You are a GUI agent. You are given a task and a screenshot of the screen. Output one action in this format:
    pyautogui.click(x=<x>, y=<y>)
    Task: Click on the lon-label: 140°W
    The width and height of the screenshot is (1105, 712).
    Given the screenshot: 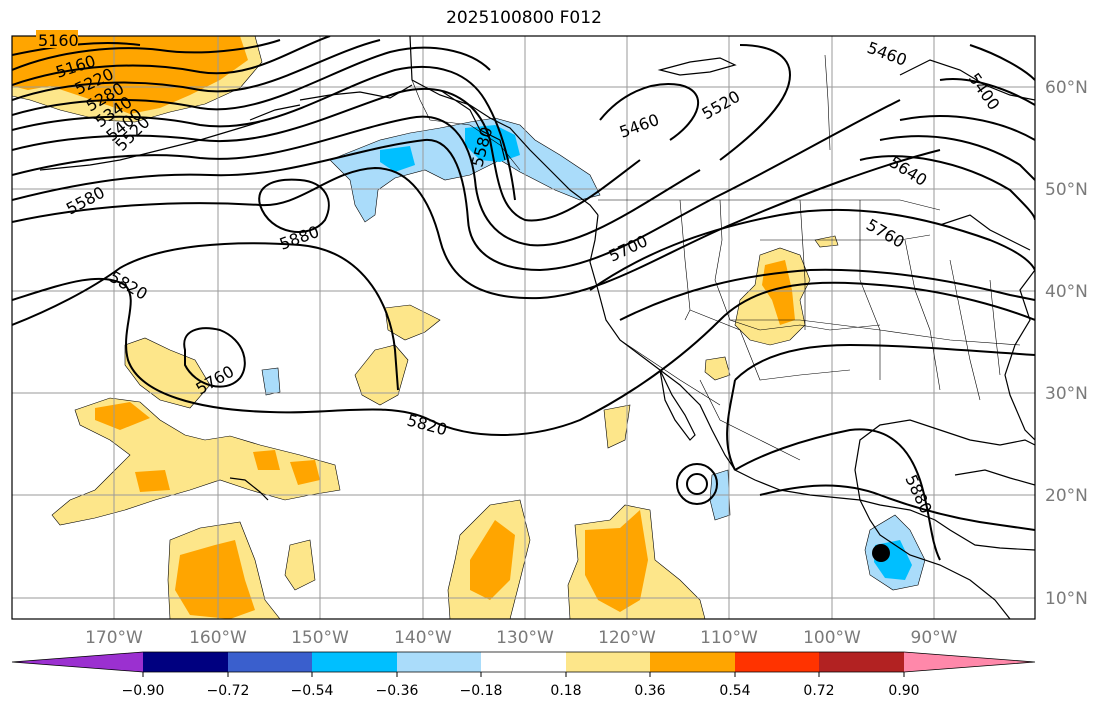 What is the action you would take?
    pyautogui.click(x=423, y=638)
    